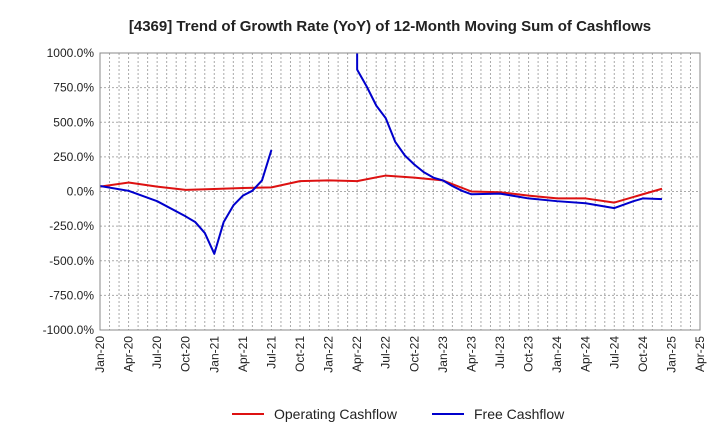  I want to click on y-tick-label: 1000.0%, so click(71, 53).